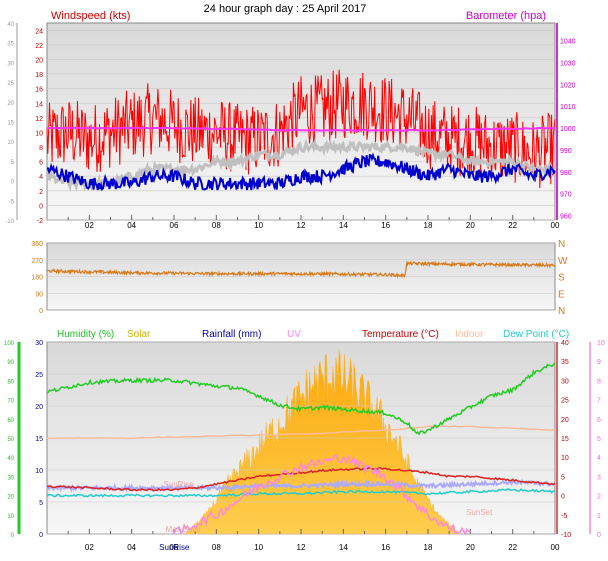  What do you see at coordinates (39, 31) in the screenshot?
I see `wind-tick-label: 24` at bounding box center [39, 31].